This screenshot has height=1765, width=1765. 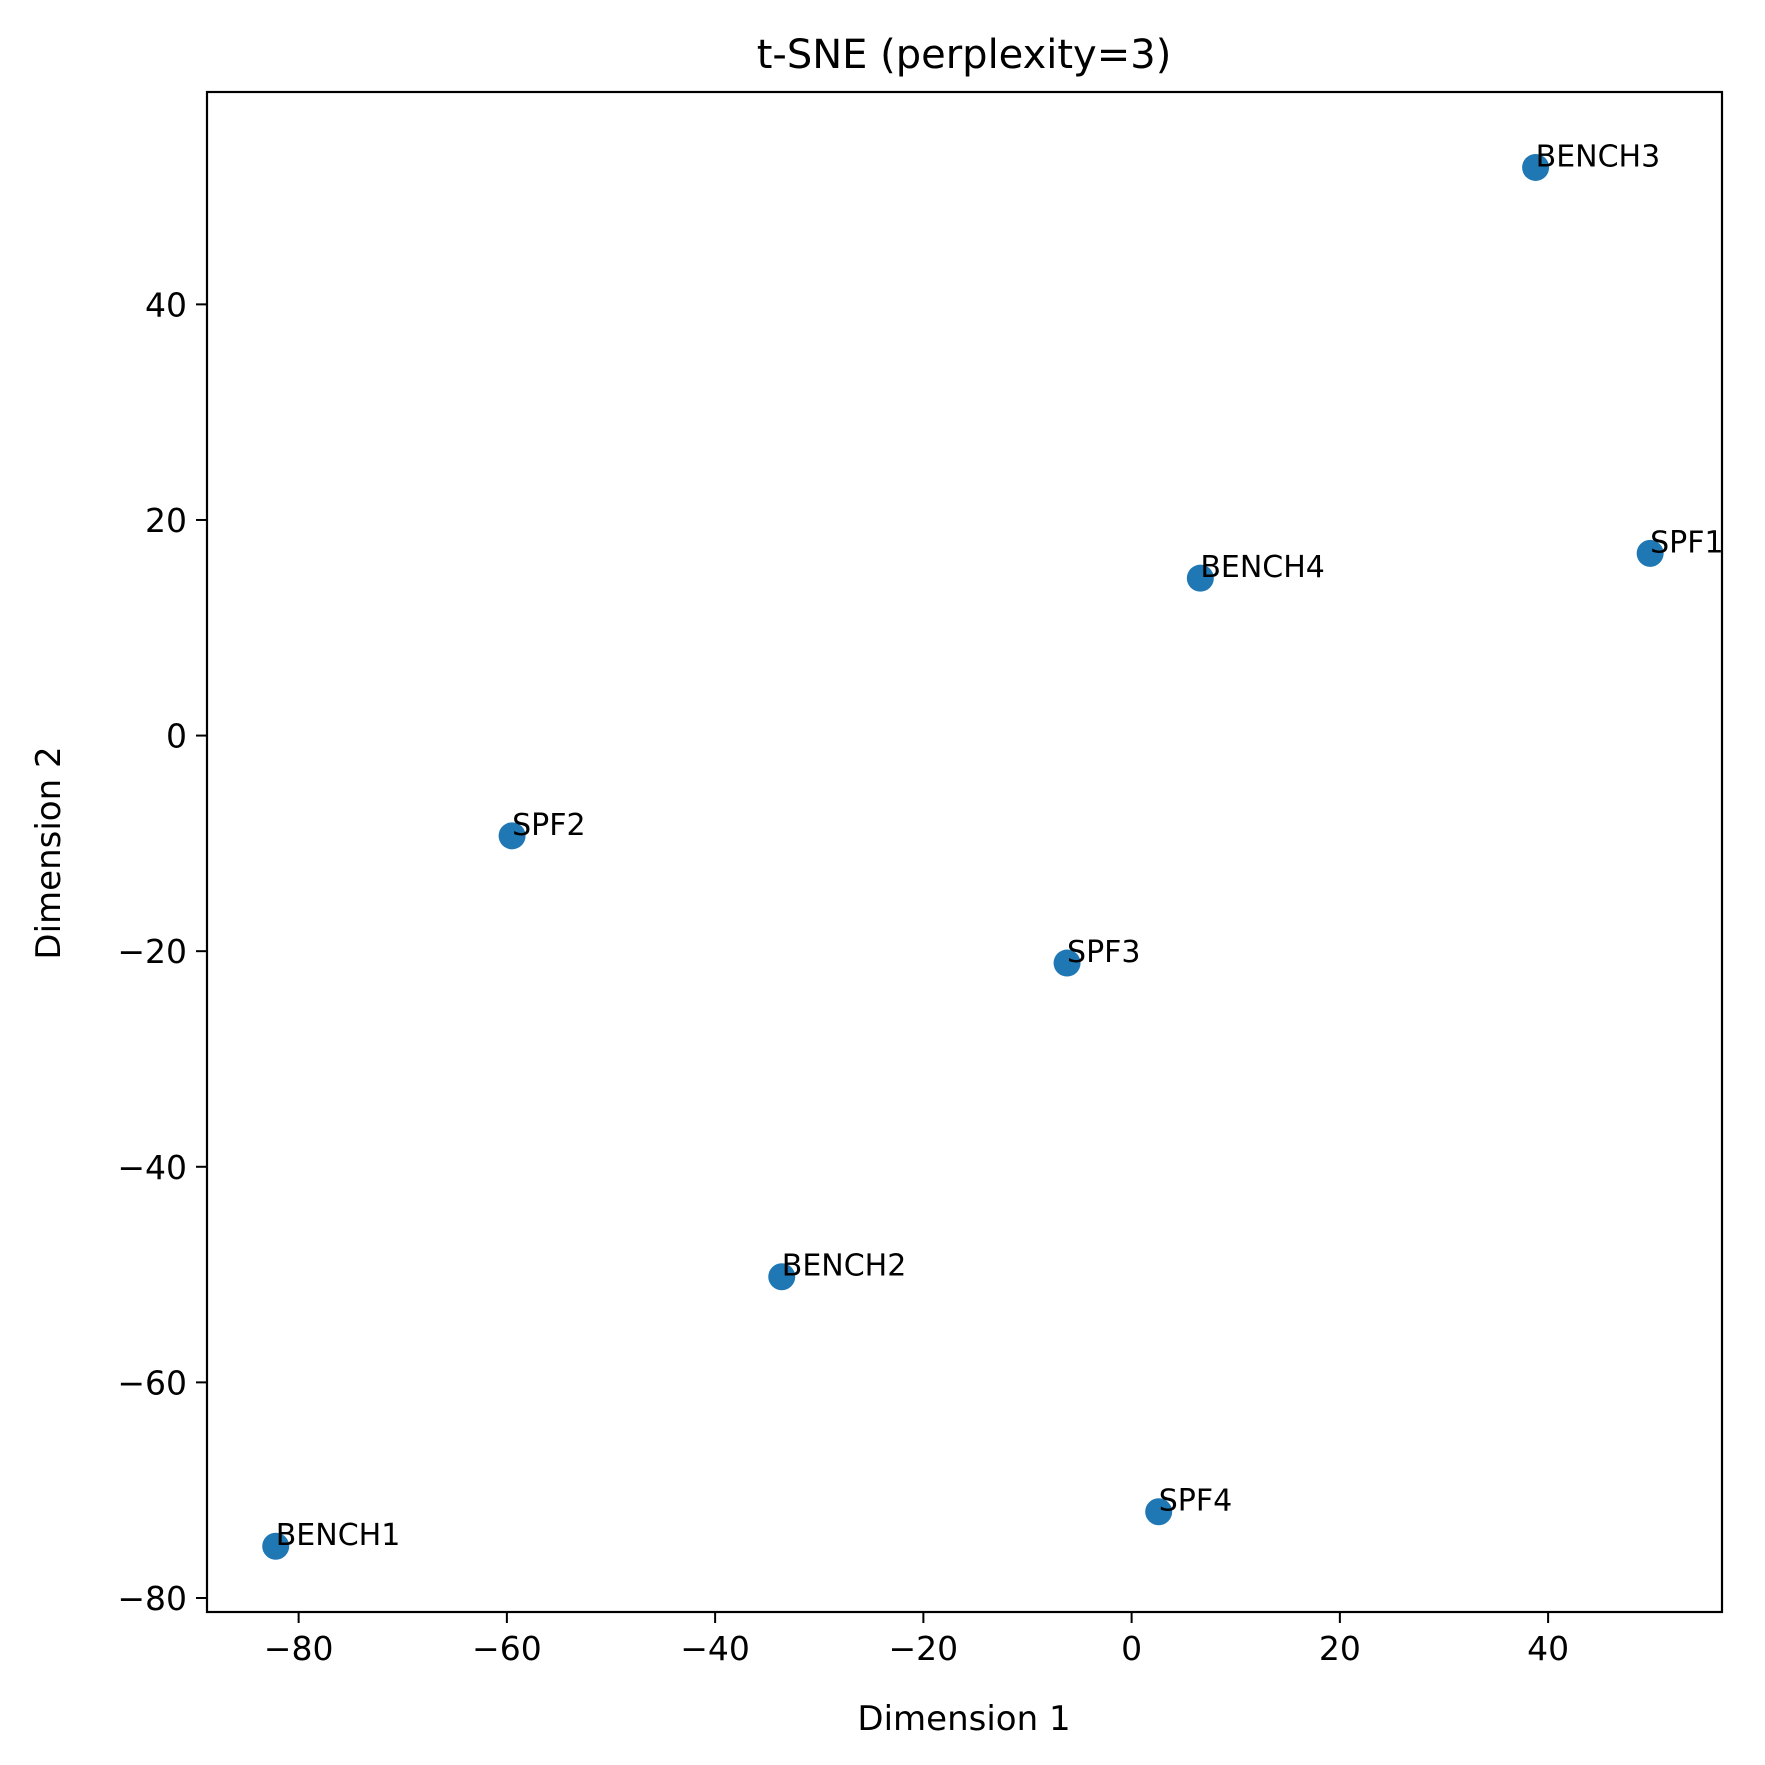 I want to click on y-tick-label: −40, so click(x=152, y=1167).